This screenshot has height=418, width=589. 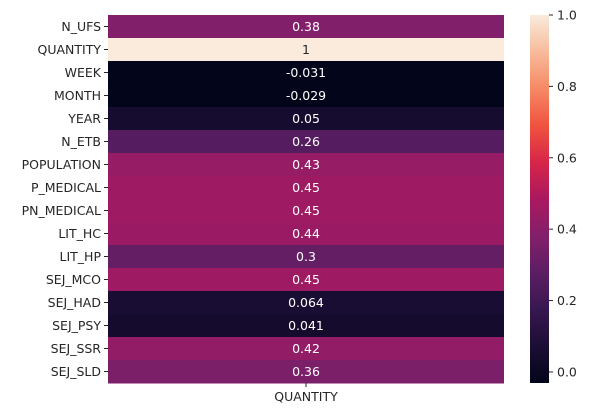 I want to click on colorbar-tick-label: 0.8, so click(x=567, y=86).